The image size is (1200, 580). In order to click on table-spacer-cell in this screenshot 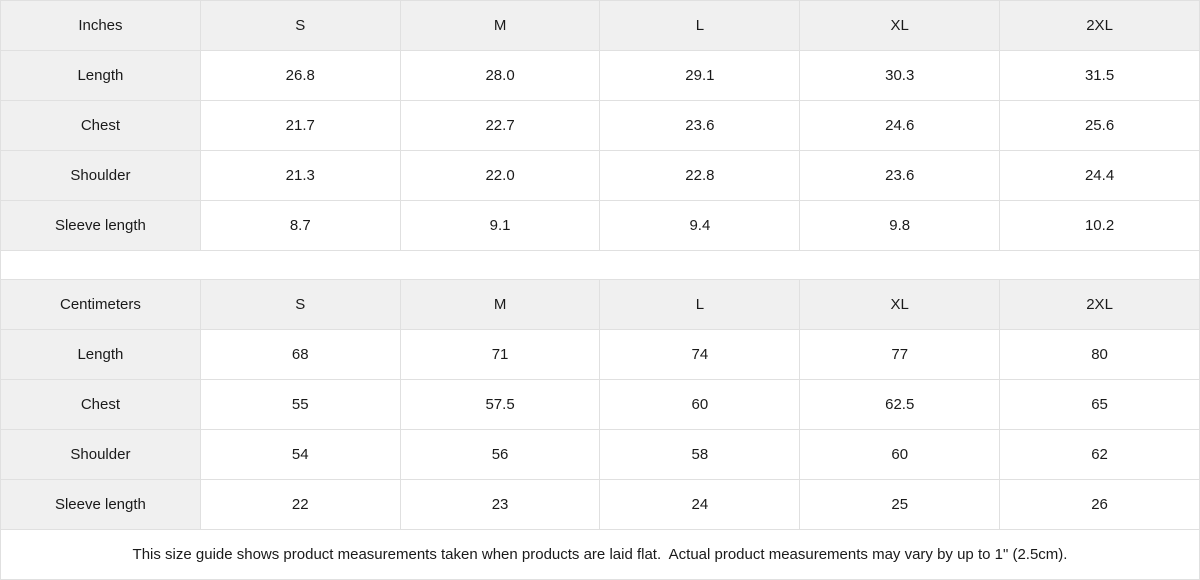, I will do `click(600, 265)`.